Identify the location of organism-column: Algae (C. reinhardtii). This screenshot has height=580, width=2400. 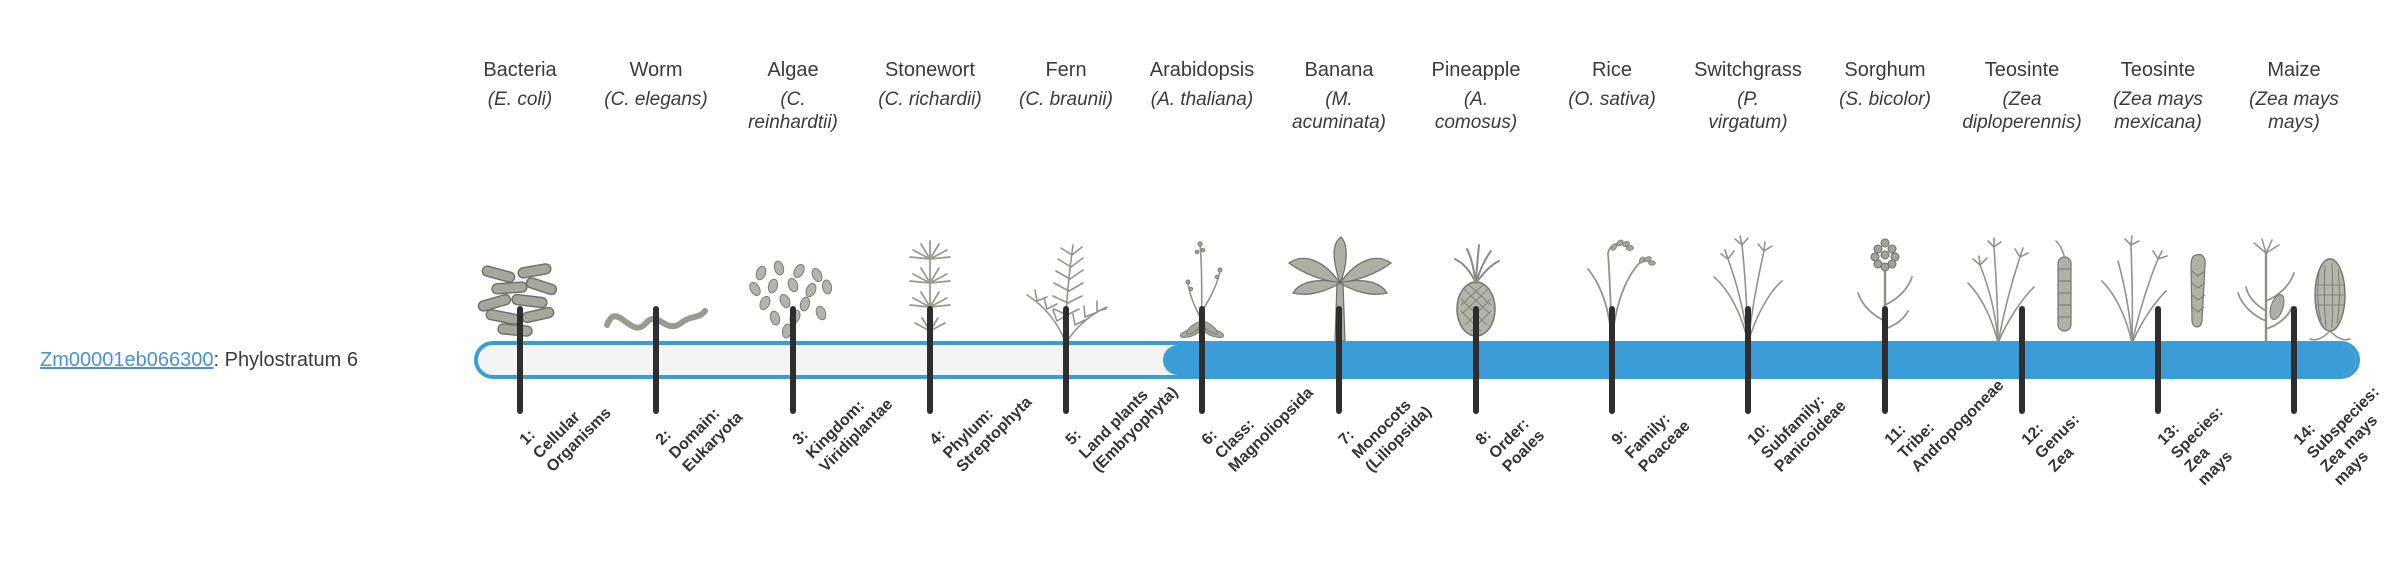
(793, 243).